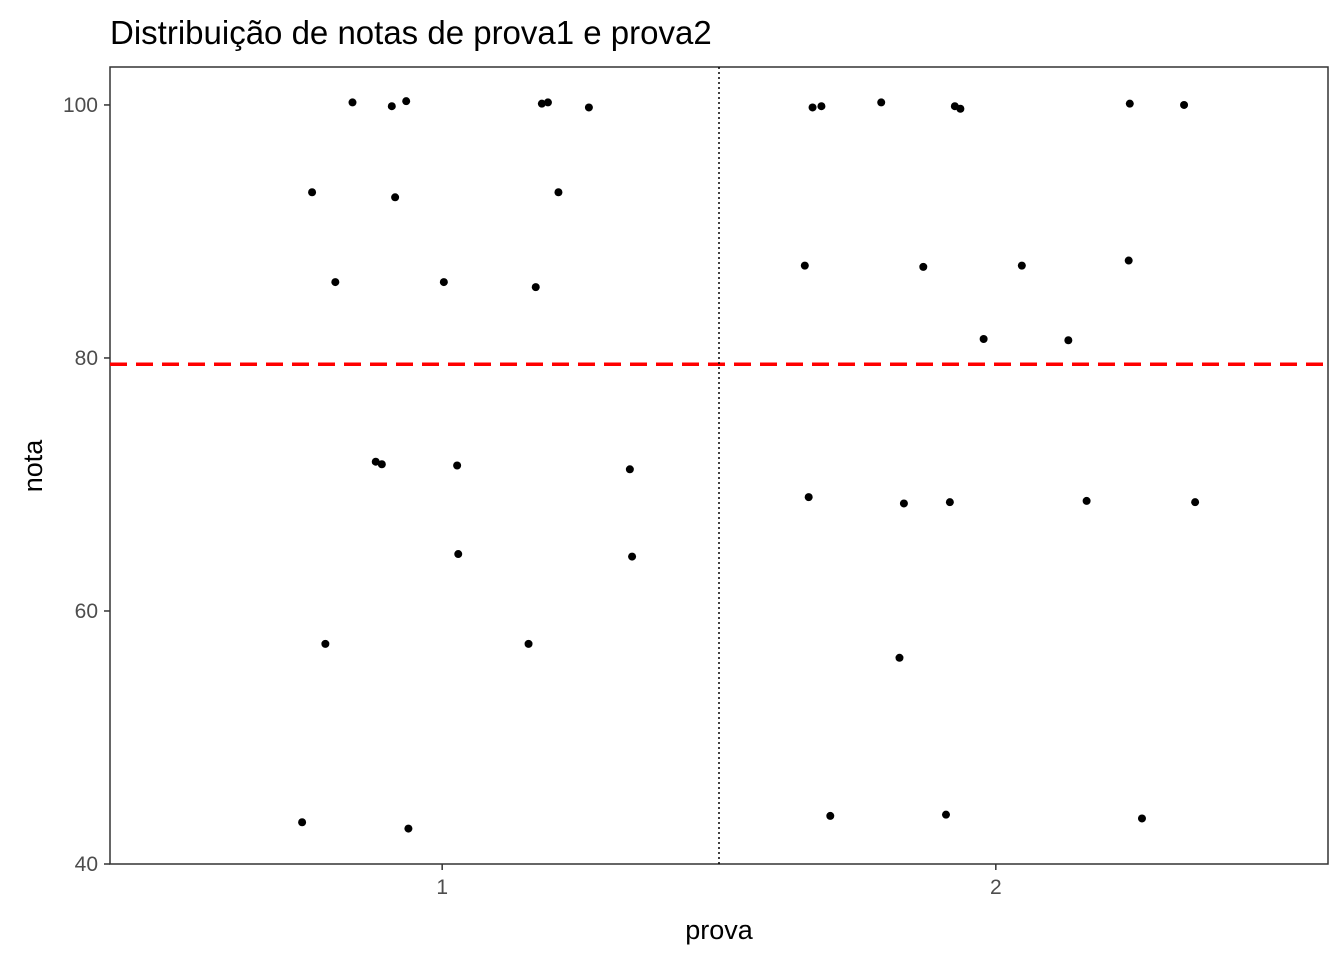 Image resolution: width=1344 pixels, height=960 pixels. Describe the element at coordinates (86, 358) in the screenshot. I see `y-tick-label: 80` at that location.